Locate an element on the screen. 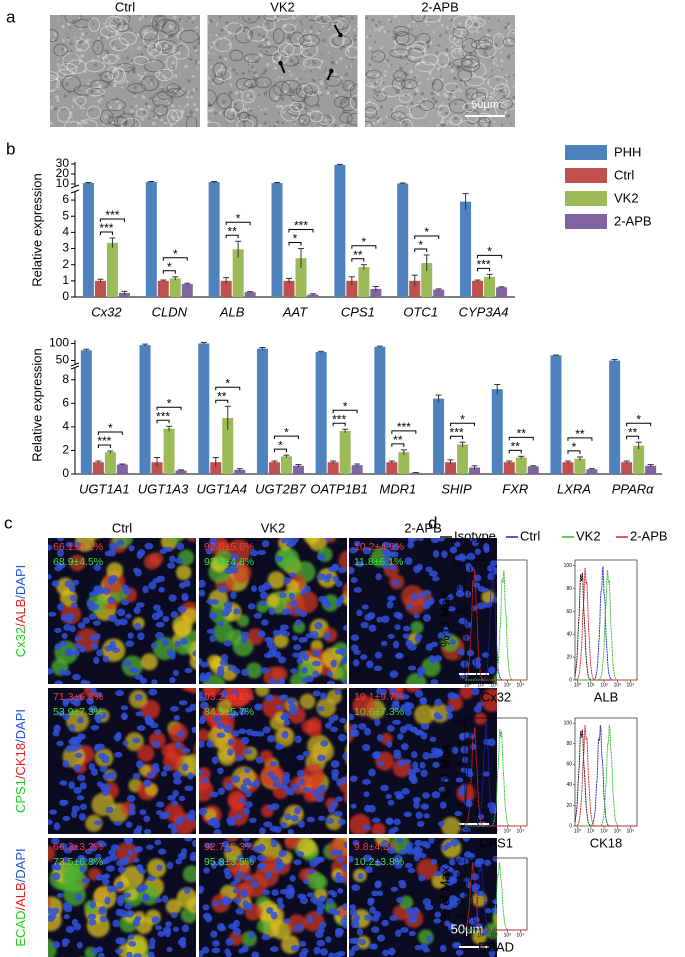 Image resolution: width=685 pixels, height=957 pixels. fluorescence-image: 71.3±6.8%53.9±7.3% is located at coordinates (122, 761).